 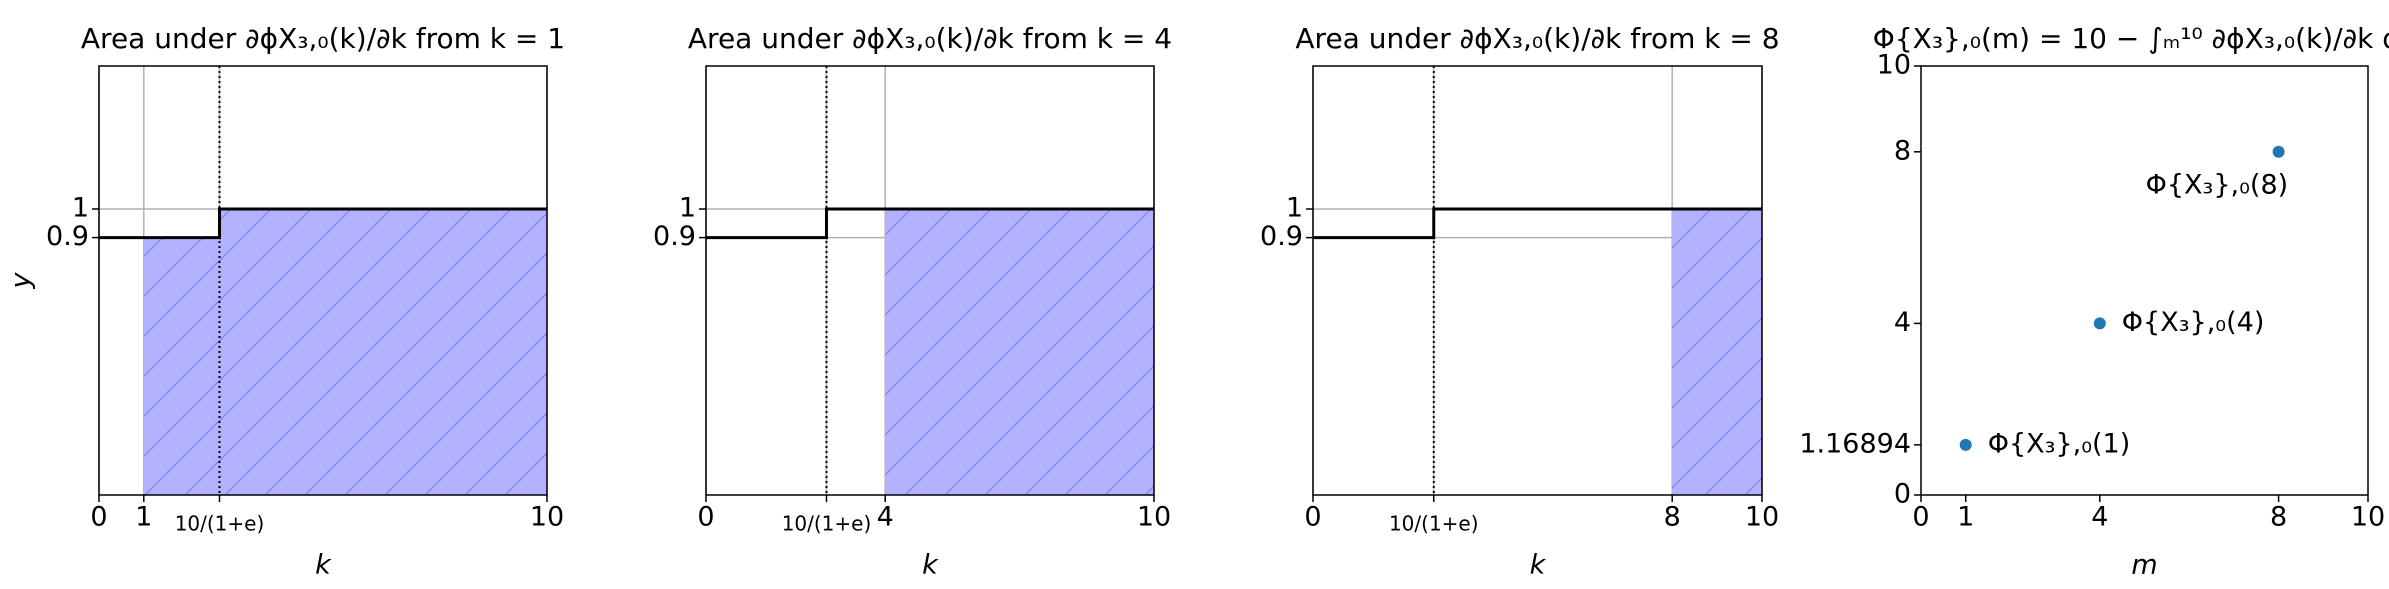 What do you see at coordinates (1894, 65) in the screenshot?
I see `y-tick-label: 10` at bounding box center [1894, 65].